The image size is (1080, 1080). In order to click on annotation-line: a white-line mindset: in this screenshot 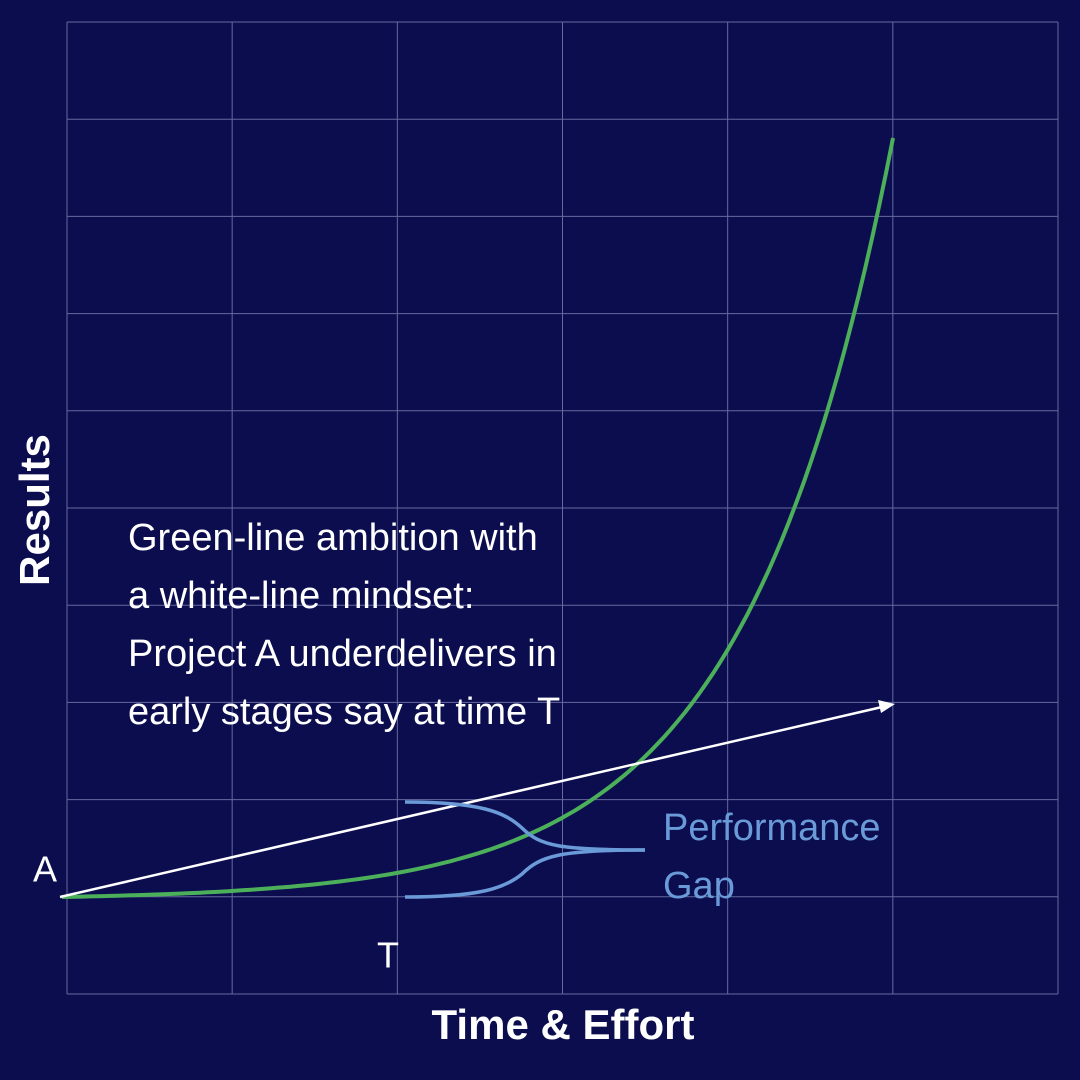, I will do `click(301, 596)`.